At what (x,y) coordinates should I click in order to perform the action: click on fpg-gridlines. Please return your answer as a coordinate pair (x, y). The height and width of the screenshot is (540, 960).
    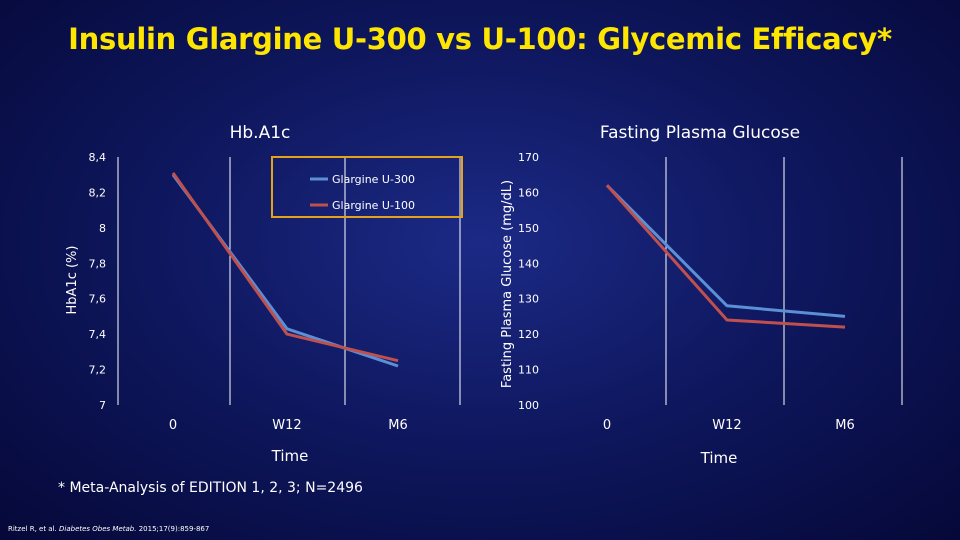
    Looking at the image, I should click on (784, 281).